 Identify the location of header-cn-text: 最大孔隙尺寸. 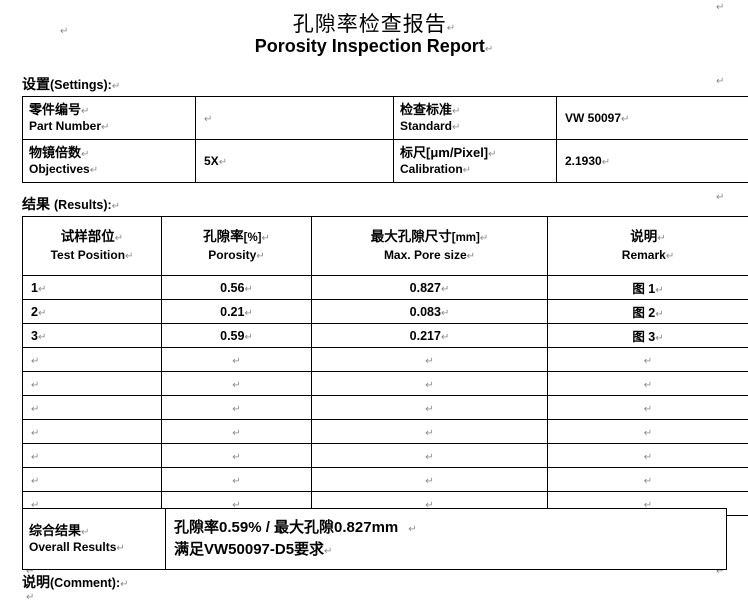
(411, 236).